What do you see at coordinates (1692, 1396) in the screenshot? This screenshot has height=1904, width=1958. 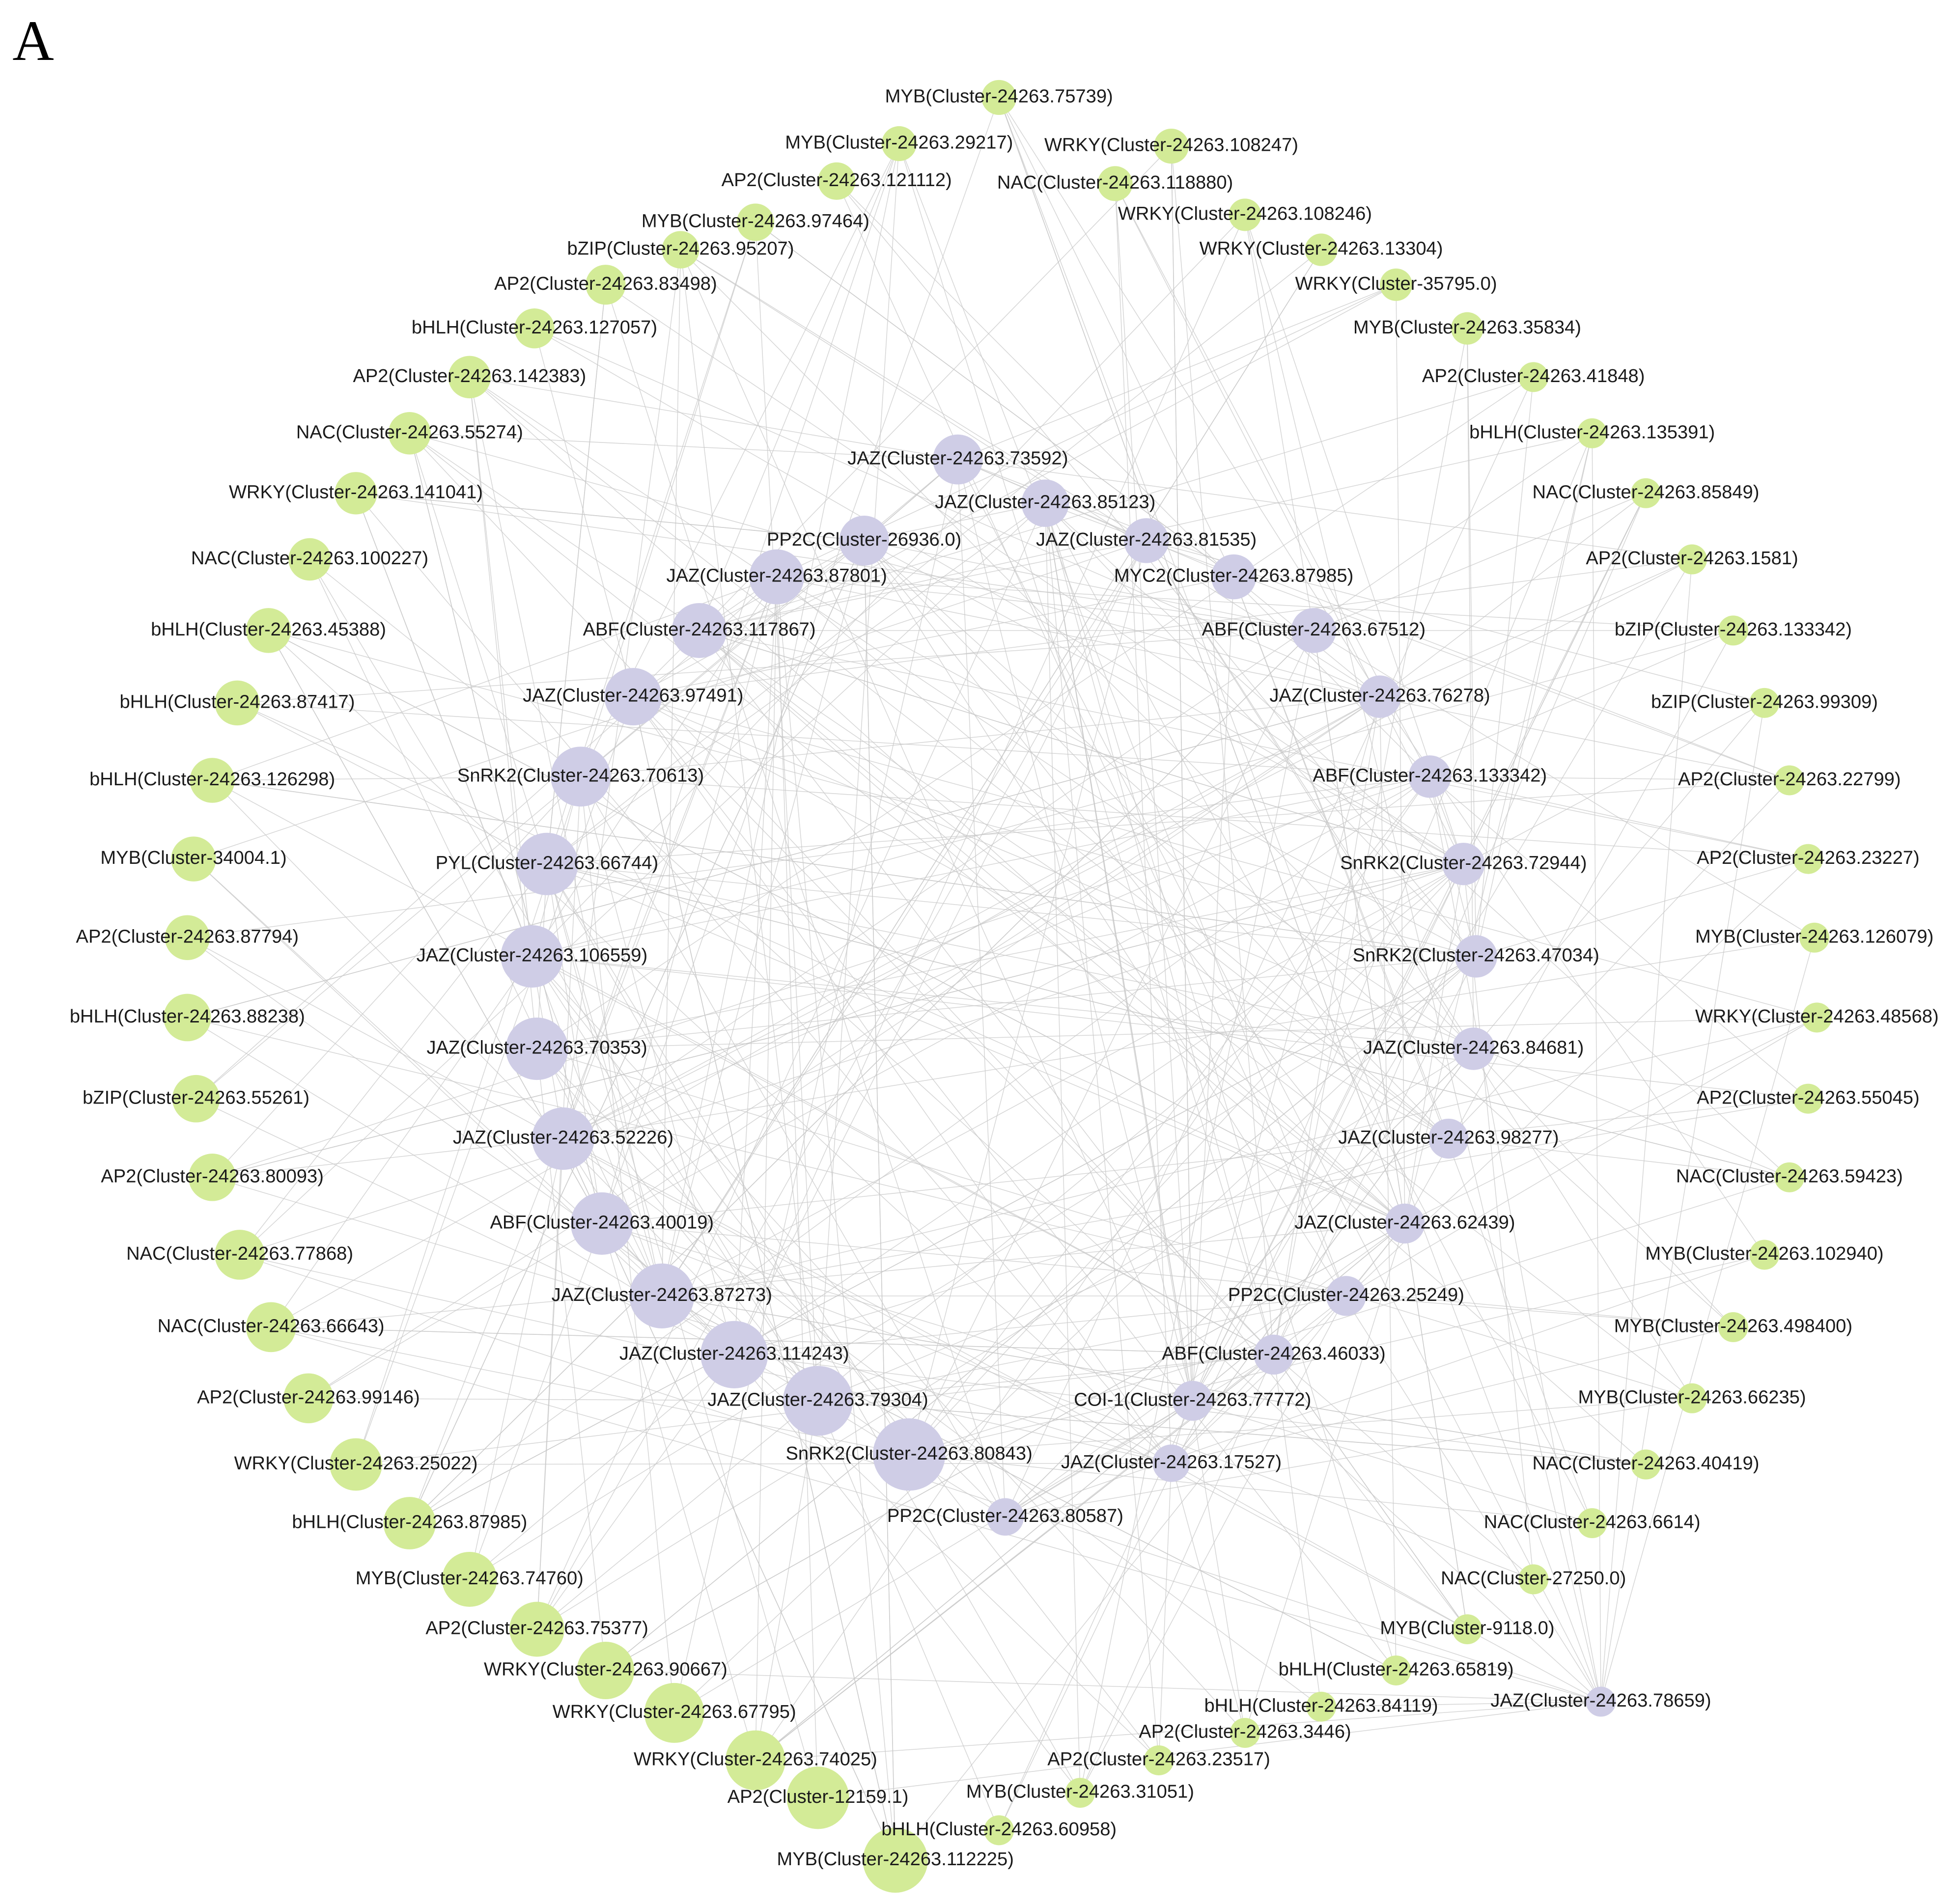 I see `node-label: MYB(Cluster-24263.66235)` at bounding box center [1692, 1396].